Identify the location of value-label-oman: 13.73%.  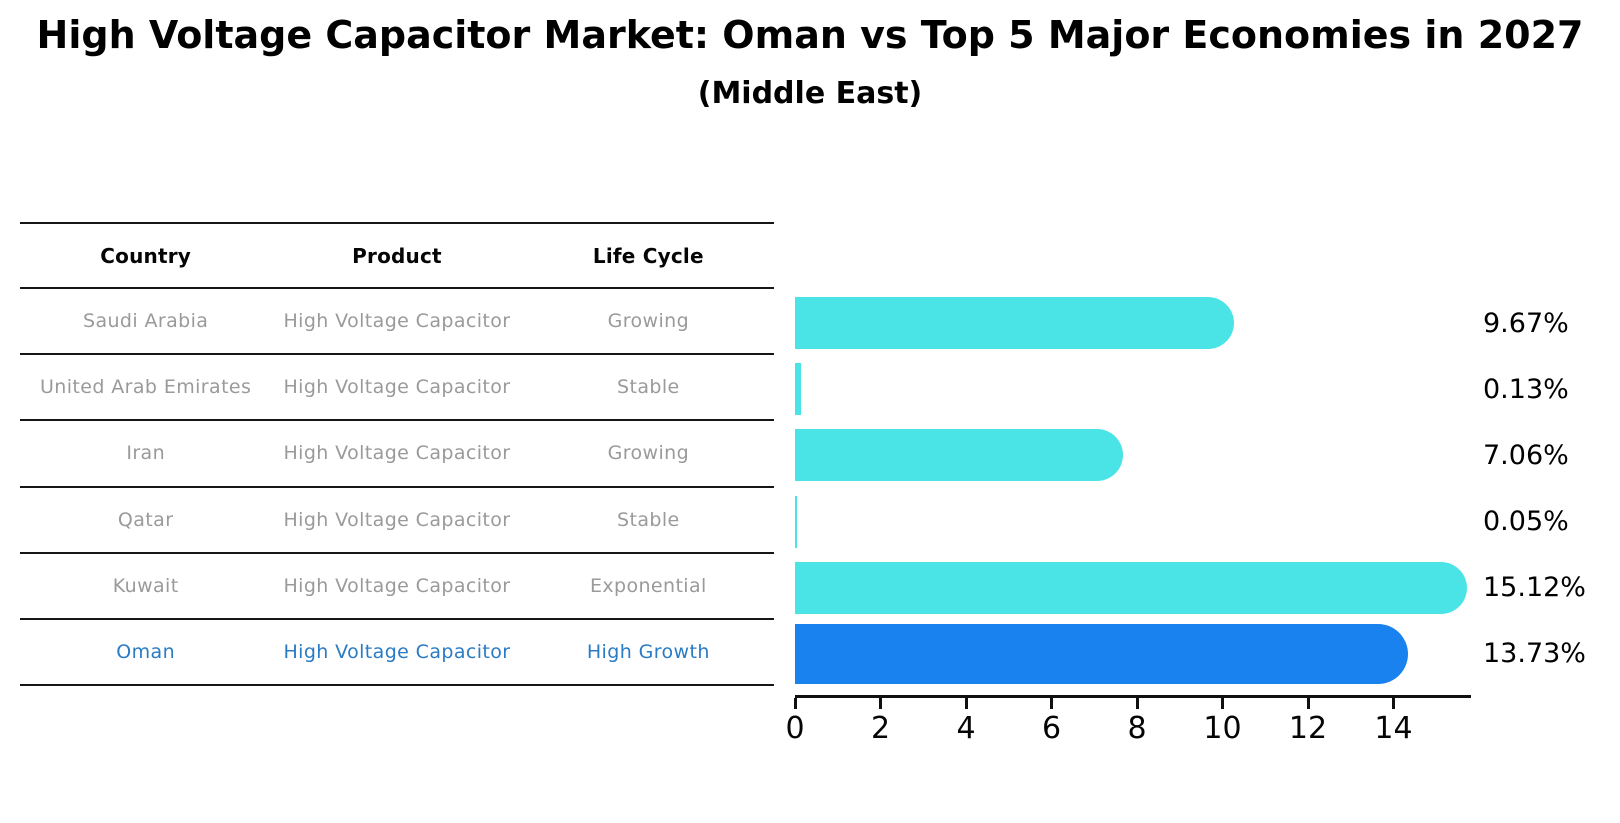
(1534, 654).